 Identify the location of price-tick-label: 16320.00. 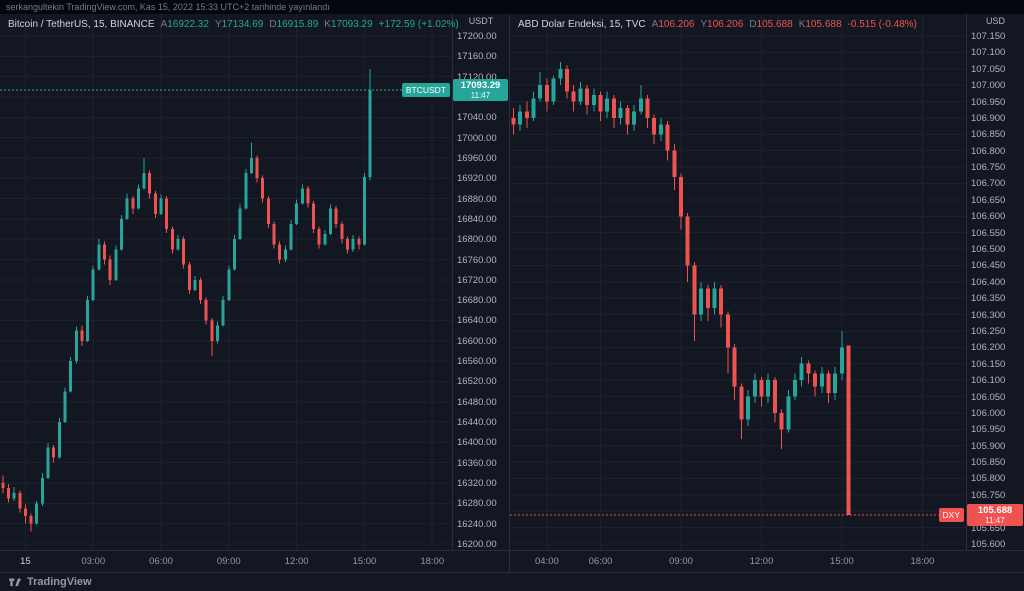
(477, 484).